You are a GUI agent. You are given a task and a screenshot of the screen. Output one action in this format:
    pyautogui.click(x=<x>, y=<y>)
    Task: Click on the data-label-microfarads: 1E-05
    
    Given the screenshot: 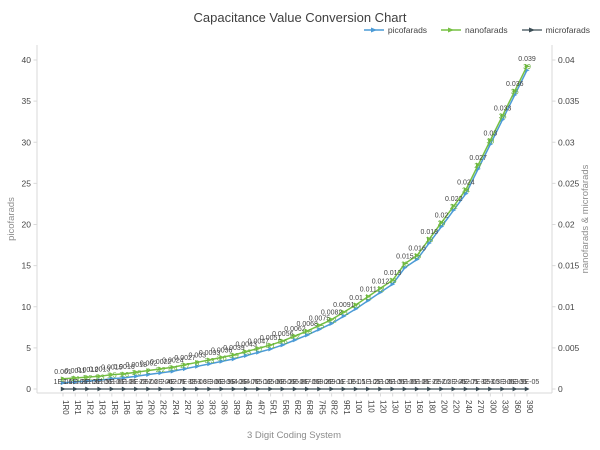 What is the action you would take?
    pyautogui.click(x=356, y=382)
    